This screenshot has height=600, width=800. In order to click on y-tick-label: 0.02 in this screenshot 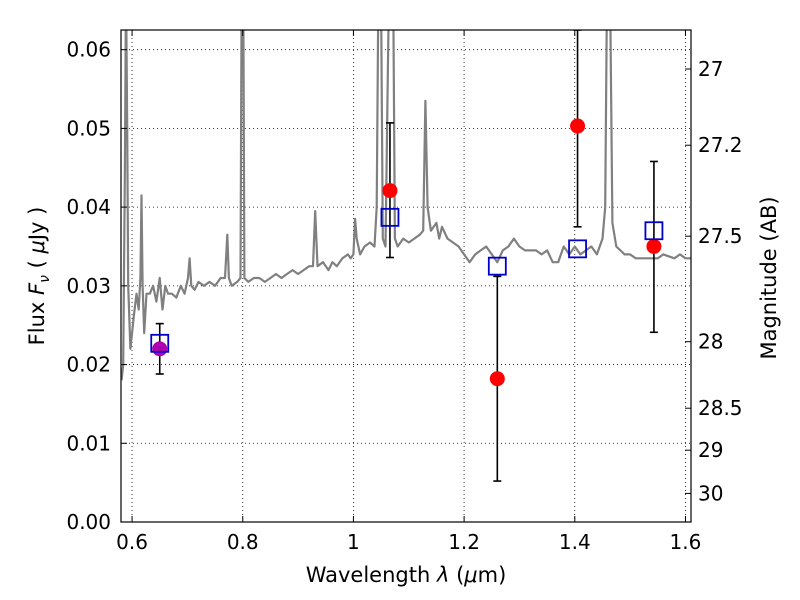, I will do `click(88, 365)`.